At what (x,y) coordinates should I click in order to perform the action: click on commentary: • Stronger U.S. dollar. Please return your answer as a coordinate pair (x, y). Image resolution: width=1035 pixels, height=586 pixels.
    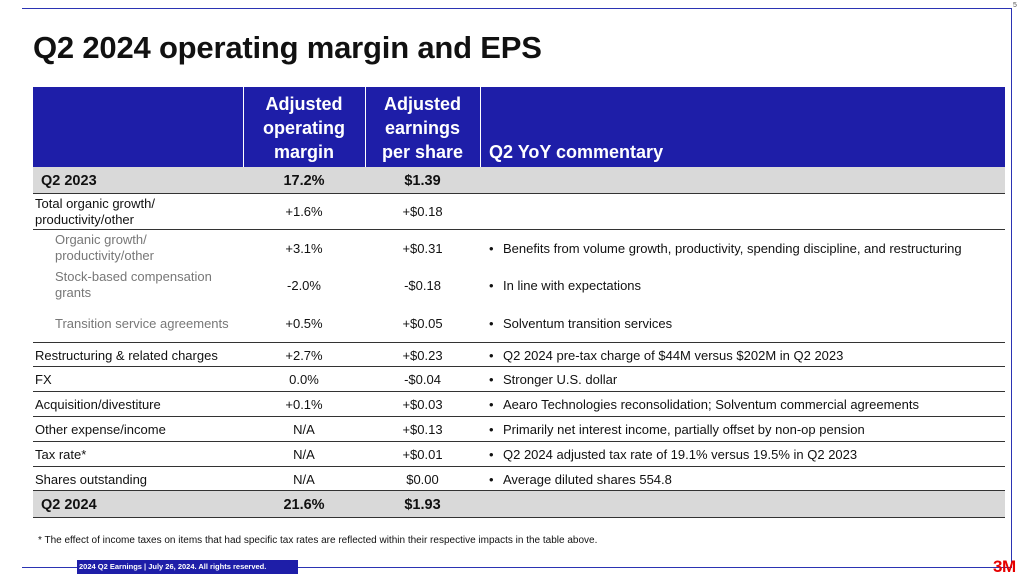
    Looking at the image, I should click on (553, 379).